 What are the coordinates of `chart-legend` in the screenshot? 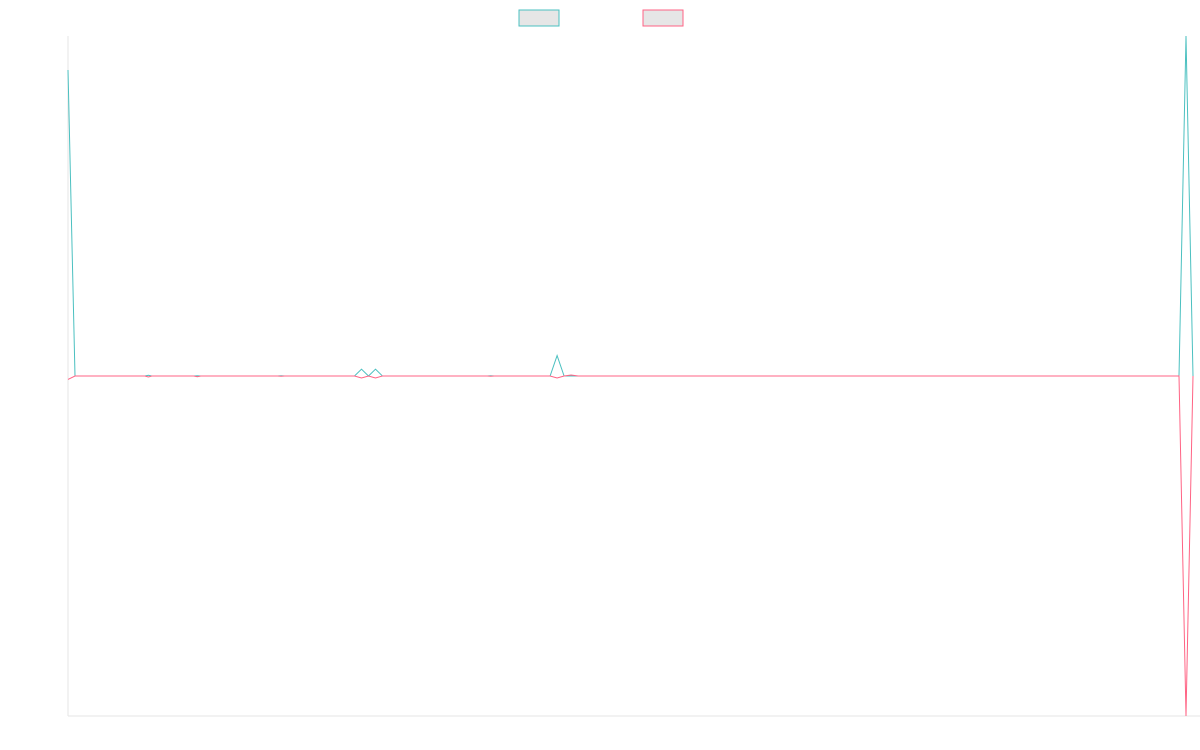 It's located at (601, 18).